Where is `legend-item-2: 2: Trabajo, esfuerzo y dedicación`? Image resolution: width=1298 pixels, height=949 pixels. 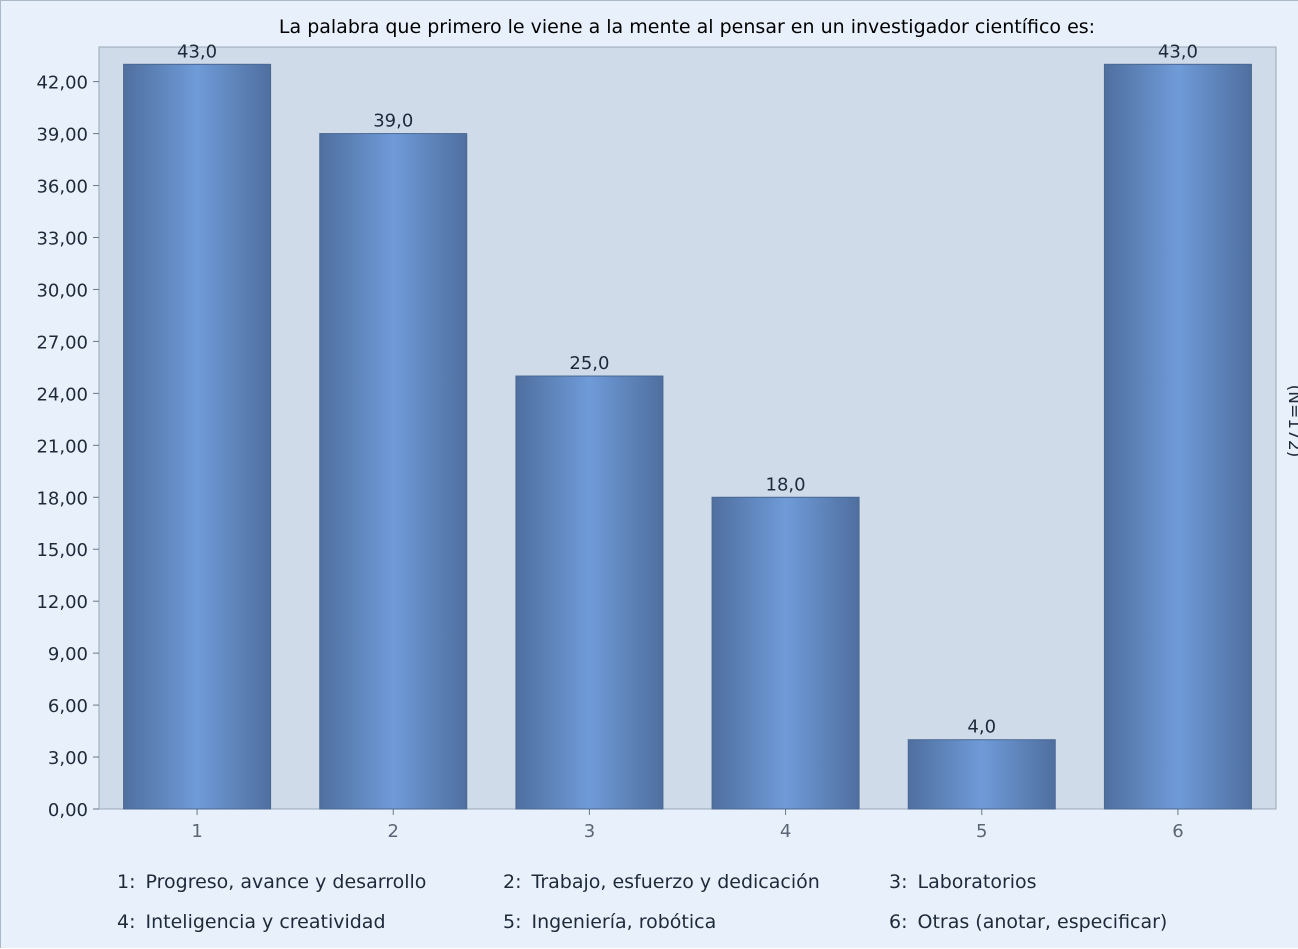
legend-item-2: 2: Trabajo, esfuerzo y dedicación is located at coordinates (661, 882).